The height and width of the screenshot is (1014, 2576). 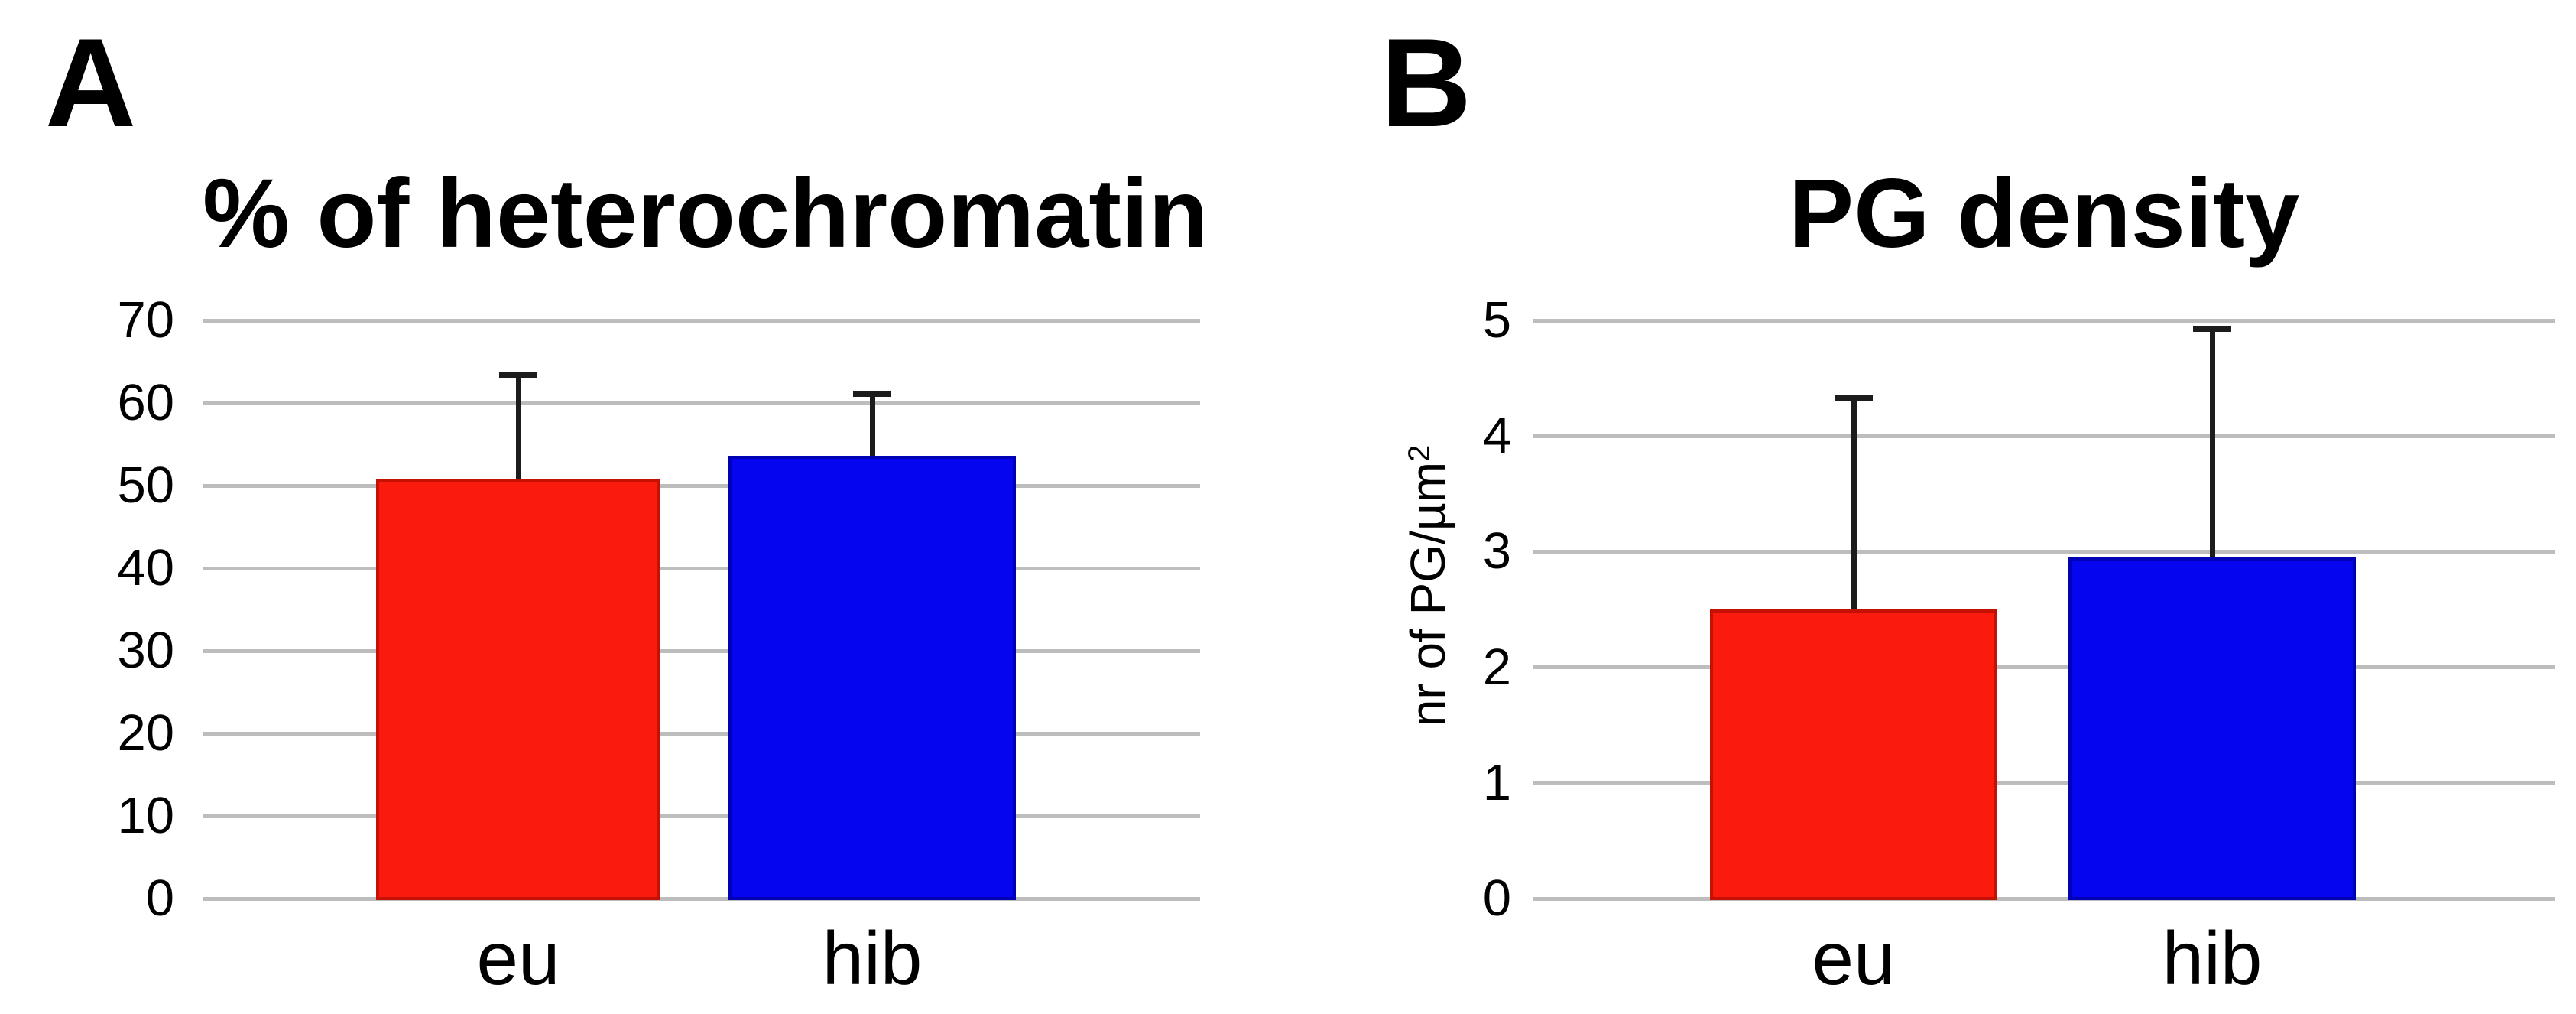 What do you see at coordinates (1496, 436) in the screenshot?
I see `y-tick-label-4: 4` at bounding box center [1496, 436].